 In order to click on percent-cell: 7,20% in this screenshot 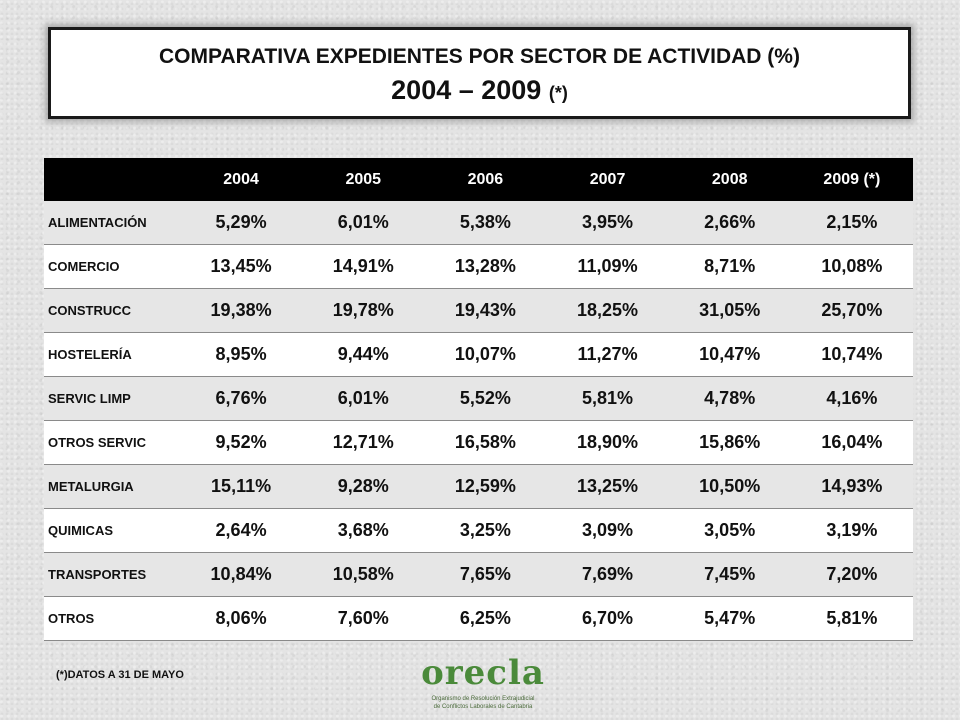, I will do `click(851, 574)`.